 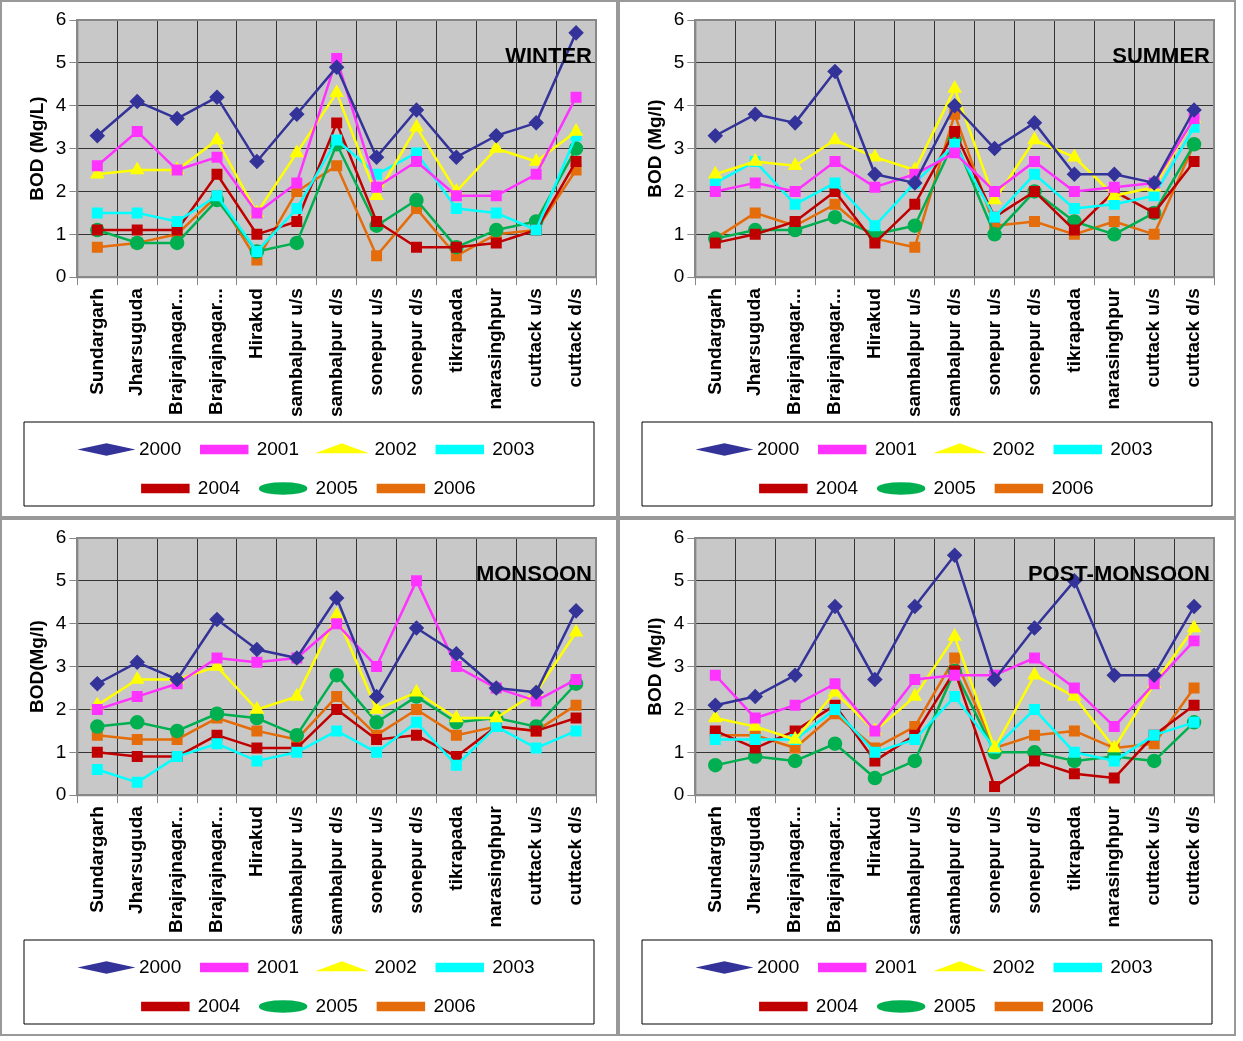 What do you see at coordinates (36, 667) in the screenshot?
I see `y-axis-title: BOD(Mg/l)` at bounding box center [36, 667].